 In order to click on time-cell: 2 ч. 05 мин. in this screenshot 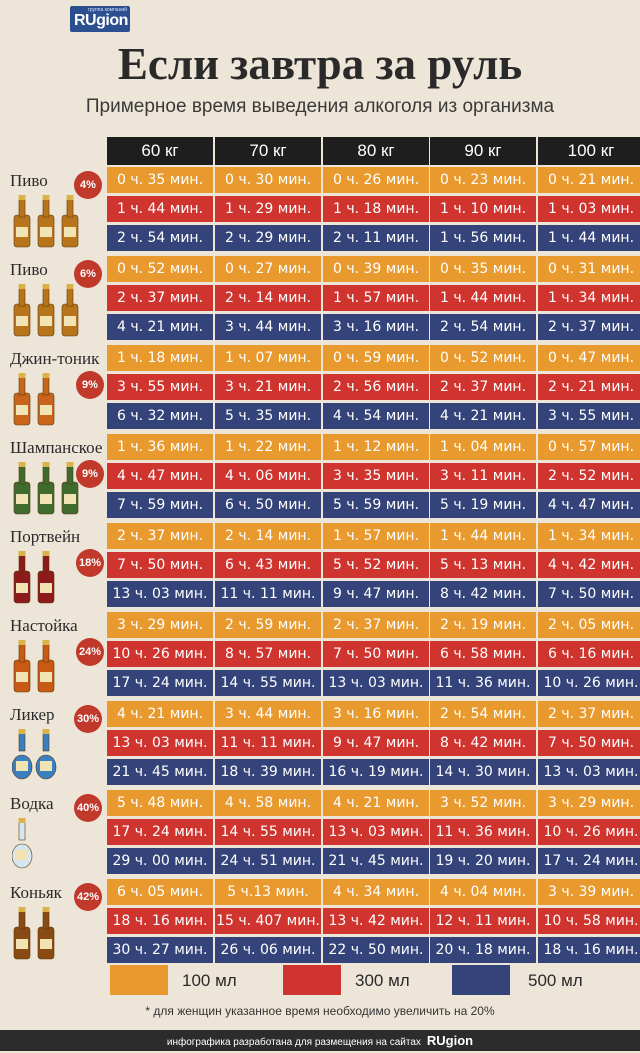, I will do `click(589, 625)`.